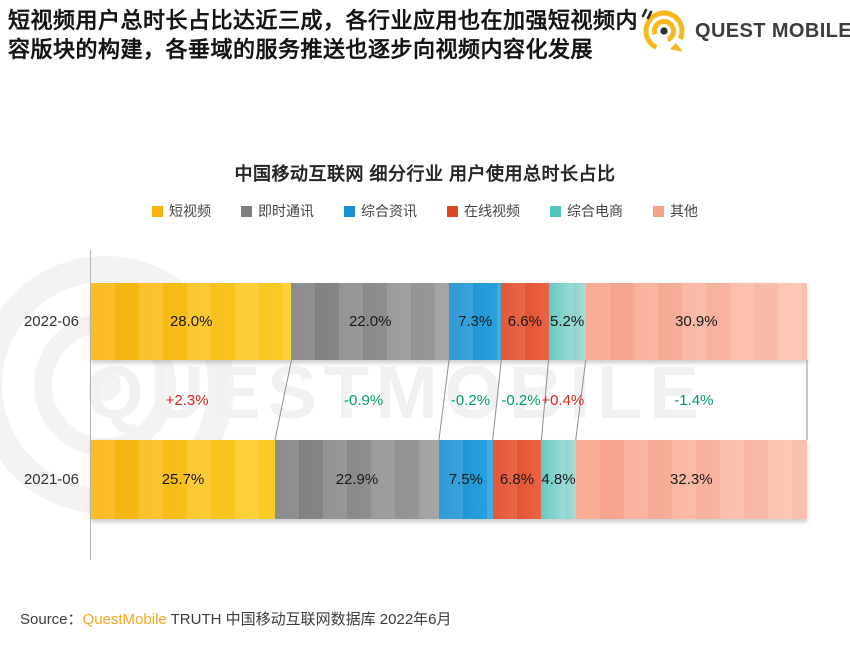 Image resolution: width=850 pixels, height=649 pixels. I want to click on segment-value: 22.9%, so click(357, 479).